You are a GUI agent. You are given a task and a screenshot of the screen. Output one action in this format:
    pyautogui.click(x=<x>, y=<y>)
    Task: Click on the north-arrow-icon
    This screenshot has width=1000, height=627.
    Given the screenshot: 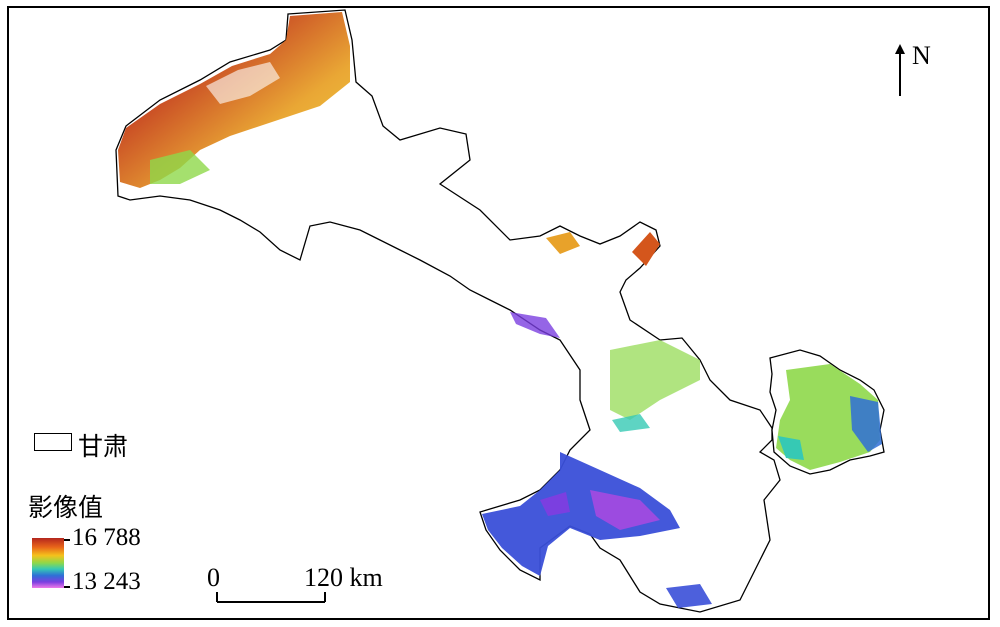 What is the action you would take?
    pyautogui.click(x=900, y=71)
    